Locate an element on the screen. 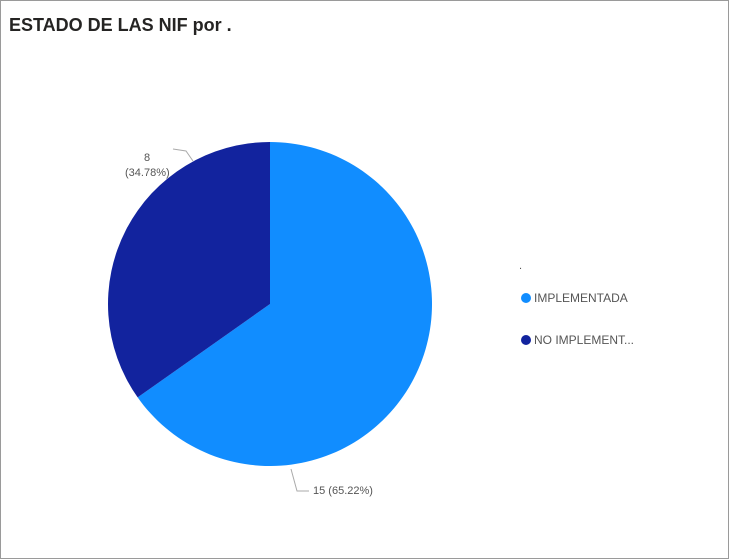 The image size is (729, 559). legend-label: IMPLEMENTADA is located at coordinates (581, 298).